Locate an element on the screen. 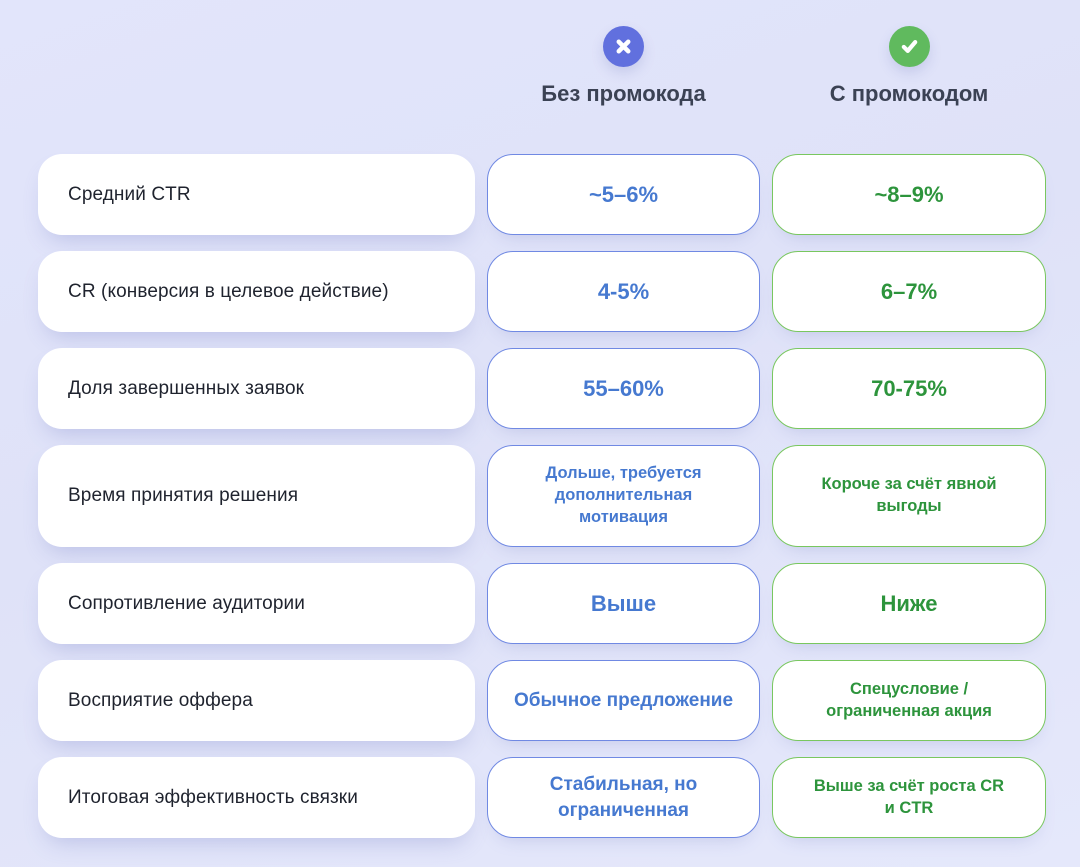 The width and height of the screenshot is (1080, 867). check-circle-icon is located at coordinates (909, 46).